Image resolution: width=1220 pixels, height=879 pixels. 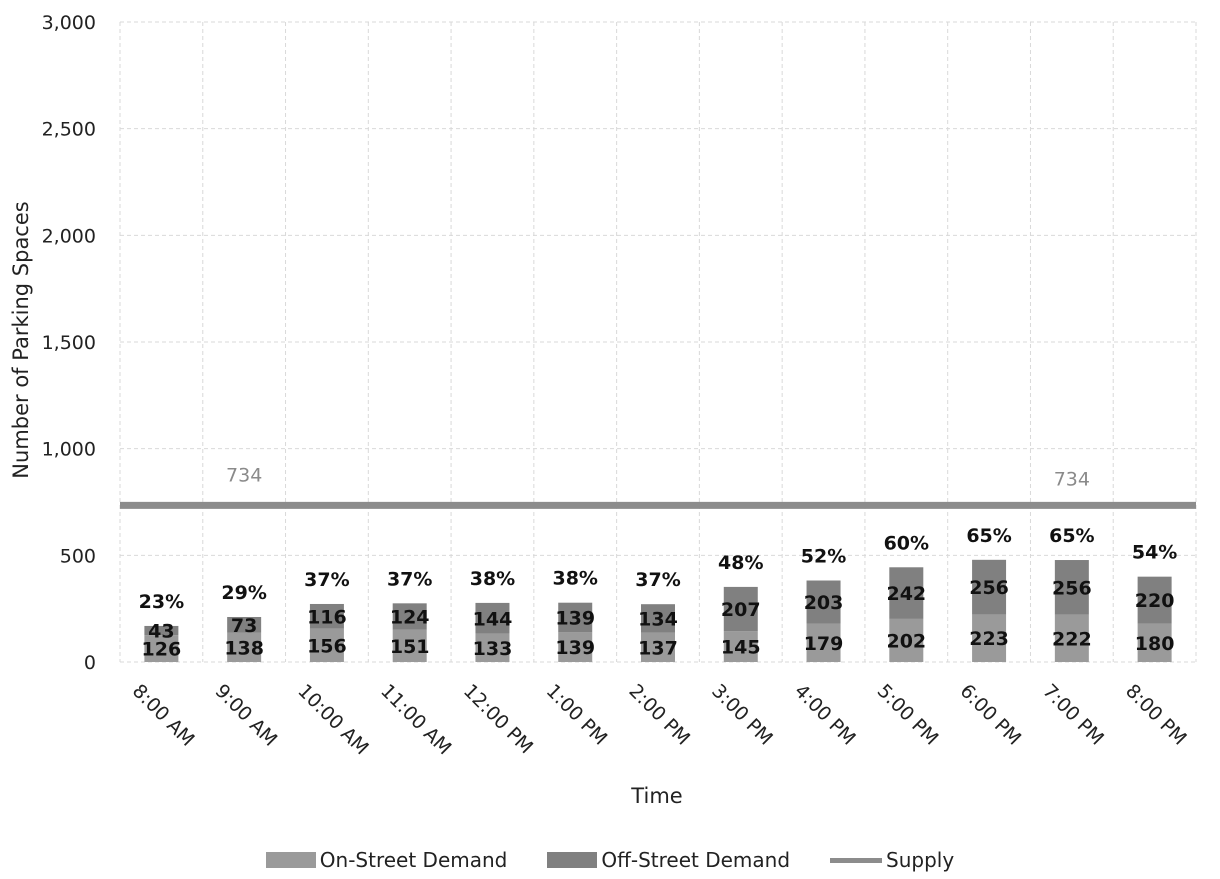 What do you see at coordinates (908, 715) in the screenshot?
I see `x-tick-label: 5:00 PM` at bounding box center [908, 715].